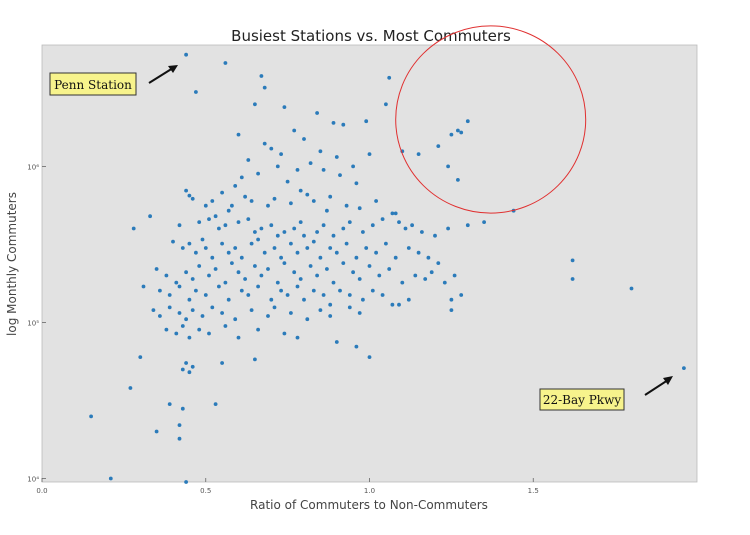 The image size is (750, 535). Describe the element at coordinates (33, 480) in the screenshot. I see `y-tick-label: 10⁴` at that location.